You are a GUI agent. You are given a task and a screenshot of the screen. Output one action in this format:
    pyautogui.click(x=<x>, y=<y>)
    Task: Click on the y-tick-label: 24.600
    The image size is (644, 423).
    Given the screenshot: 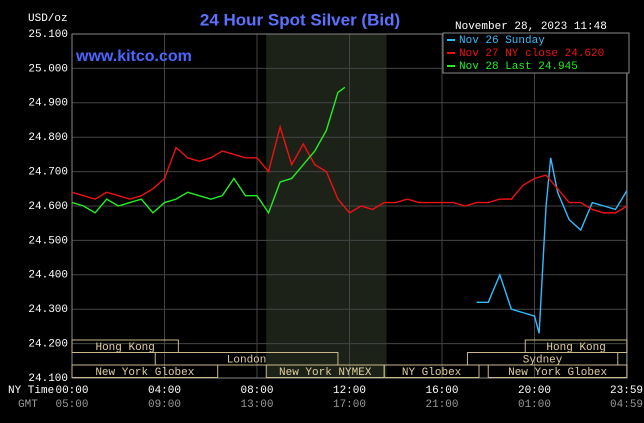 What is the action you would take?
    pyautogui.click(x=48, y=207)
    